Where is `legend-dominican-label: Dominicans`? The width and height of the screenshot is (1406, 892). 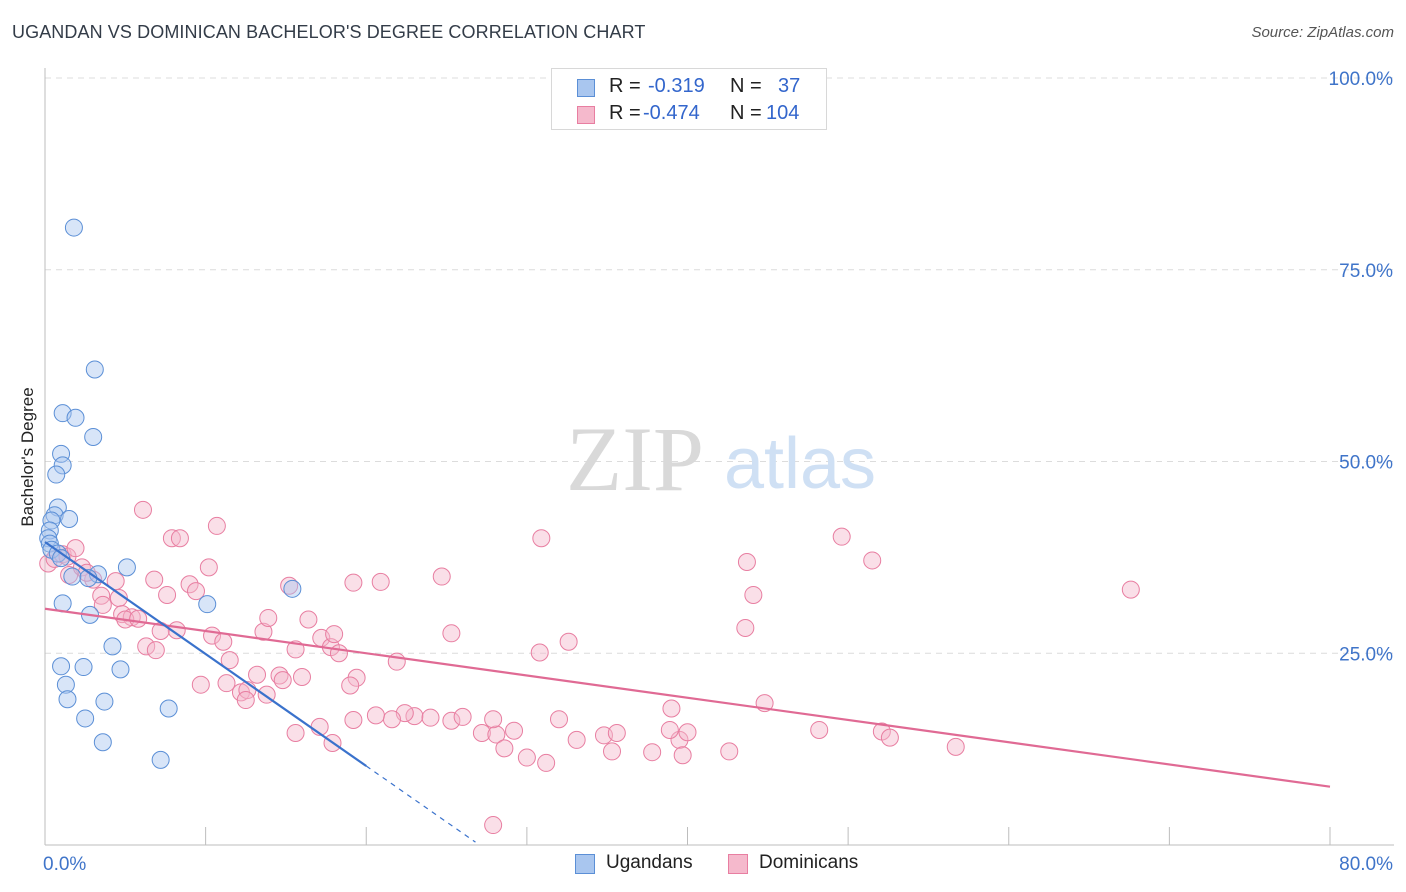 legend-dominican-label: Dominicans is located at coordinates (809, 862).